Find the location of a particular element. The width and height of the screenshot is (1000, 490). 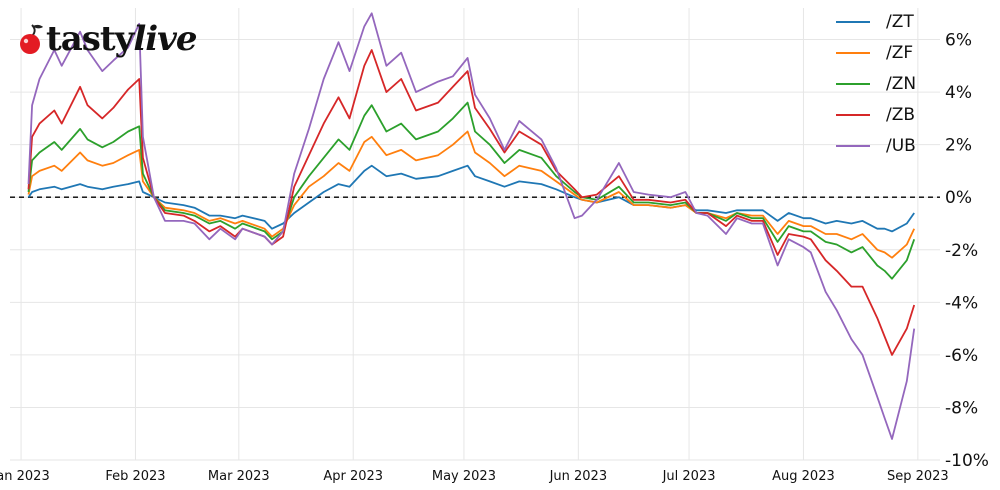

legend: /ZT /ZF /ZN /ZB /UB is located at coordinates (891, 83).